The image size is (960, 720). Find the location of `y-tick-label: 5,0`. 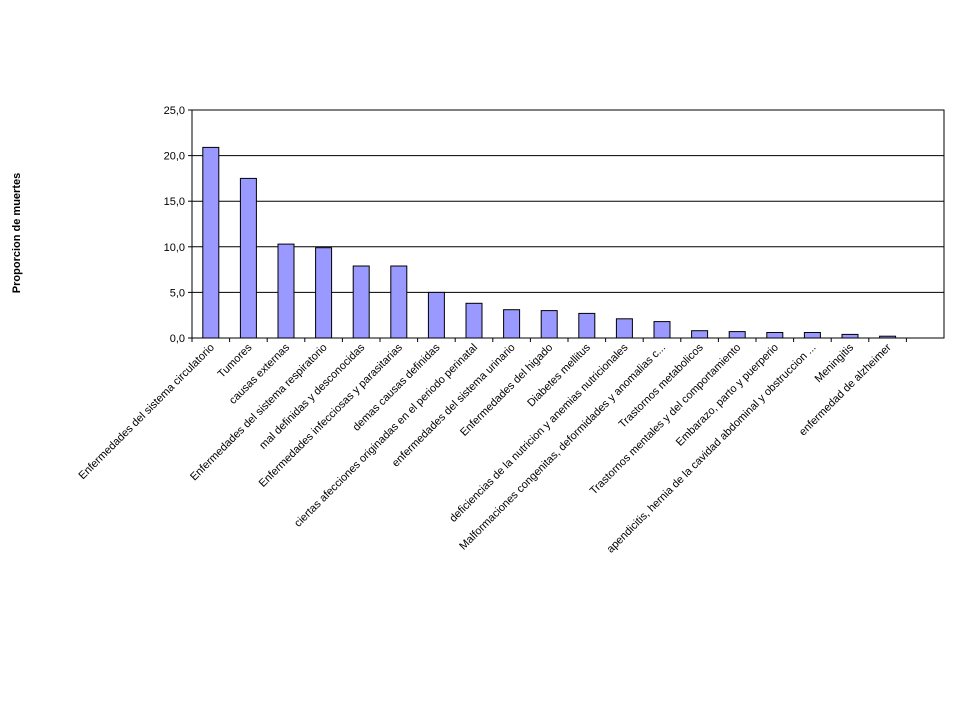

y-tick-label: 5,0 is located at coordinates (177, 293).